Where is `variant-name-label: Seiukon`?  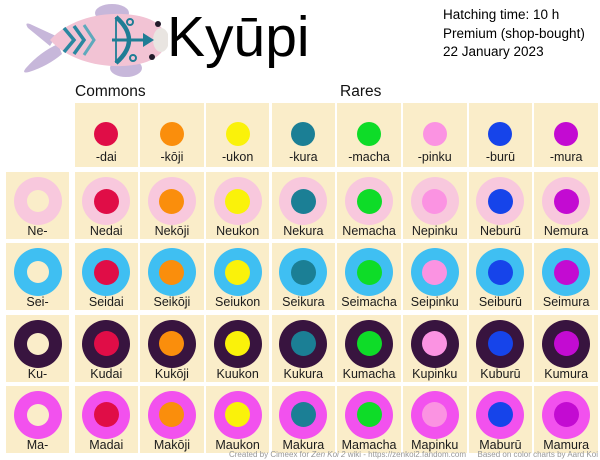 variant-name-label: Seiukon is located at coordinates (238, 302).